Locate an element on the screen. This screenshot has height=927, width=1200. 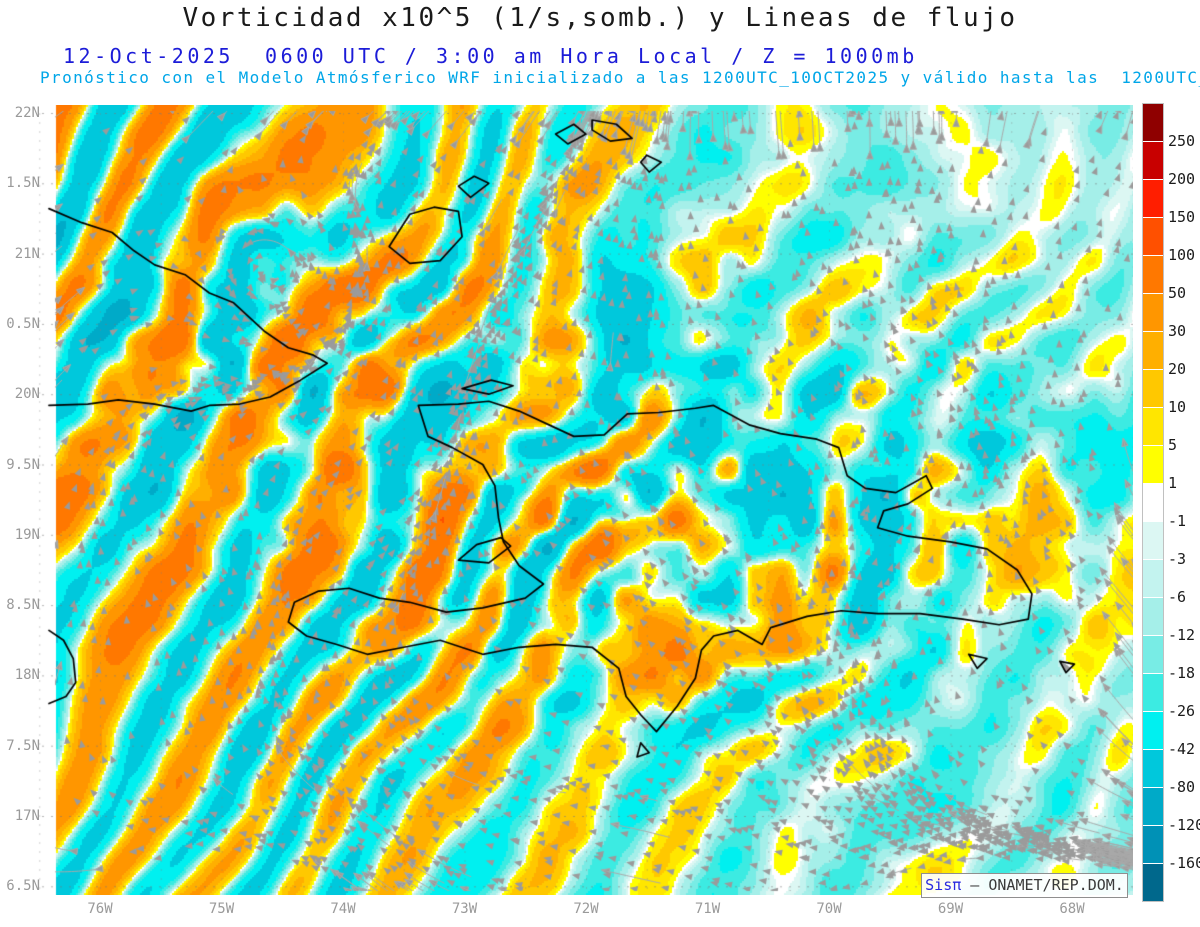
lat-label: 18N is located at coordinates (27, 675).